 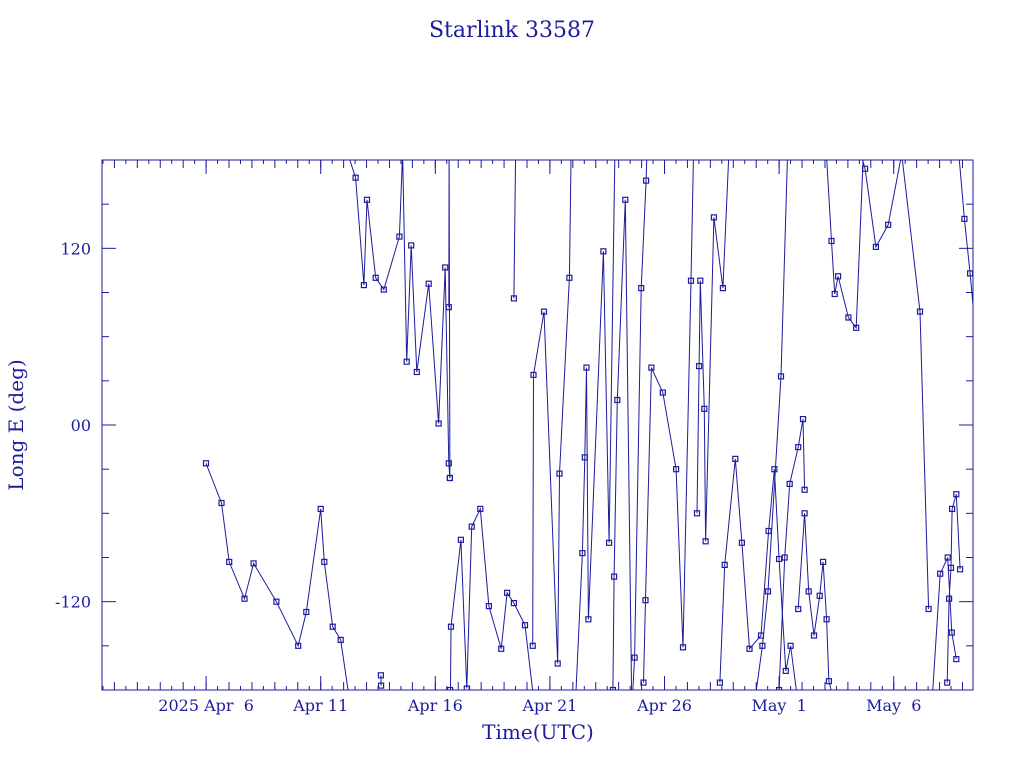 I want to click on y-tick-label: 00, so click(x=81, y=425).